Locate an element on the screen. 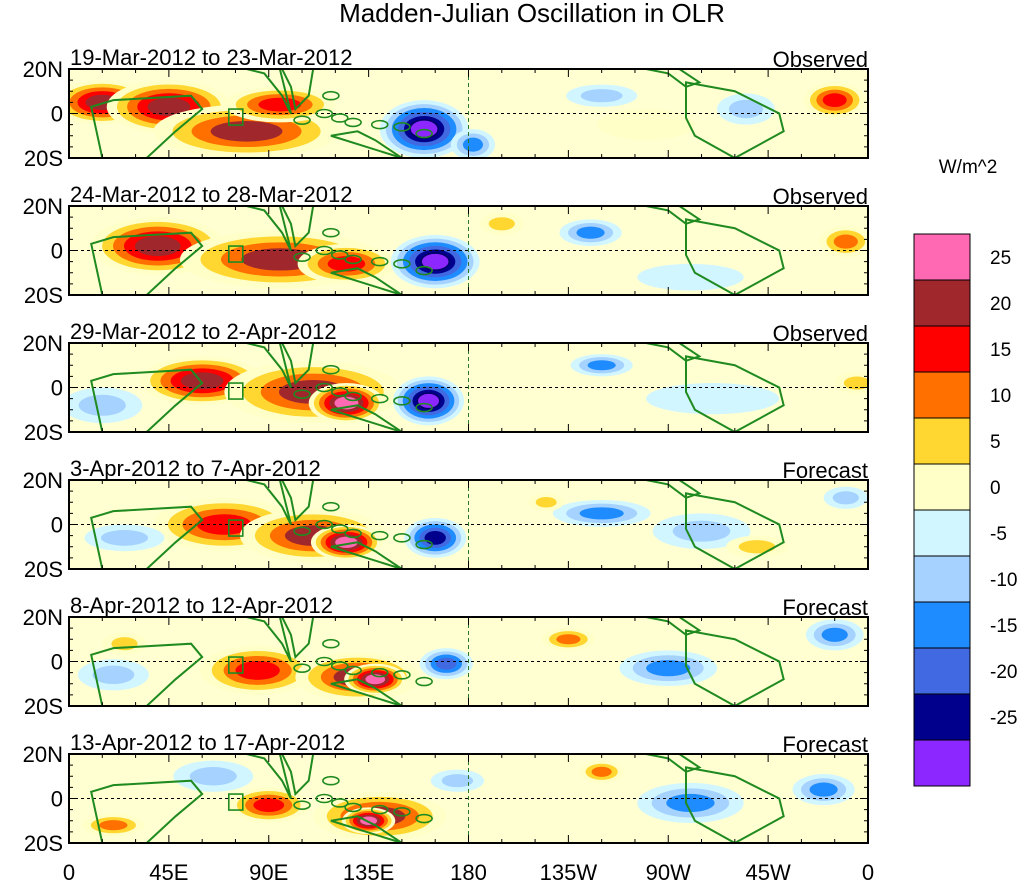  colorbar-tick-label: 20 is located at coordinates (1000, 304).